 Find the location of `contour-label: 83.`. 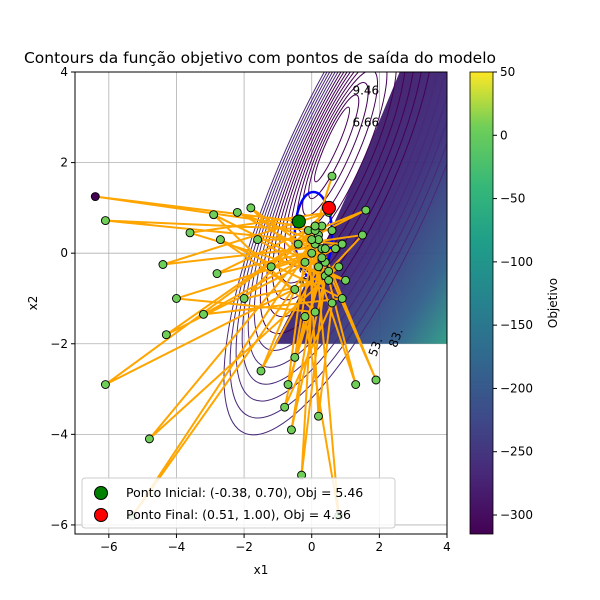

contour-label: 83. is located at coordinates (396, 338).